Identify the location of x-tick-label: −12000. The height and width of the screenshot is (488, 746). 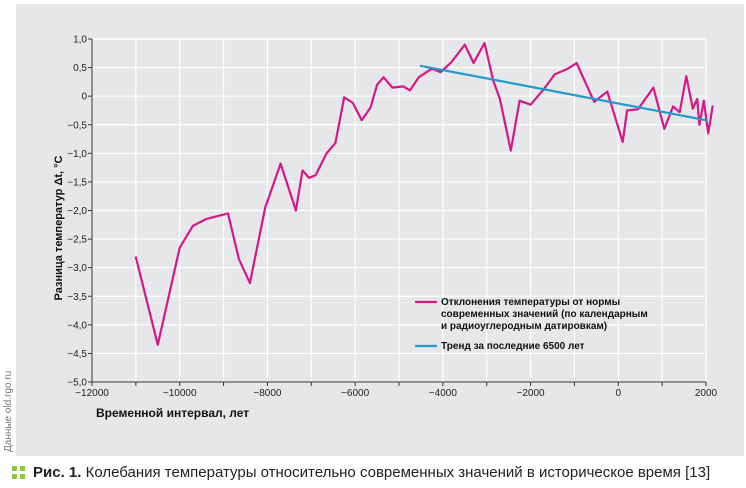
(92, 393).